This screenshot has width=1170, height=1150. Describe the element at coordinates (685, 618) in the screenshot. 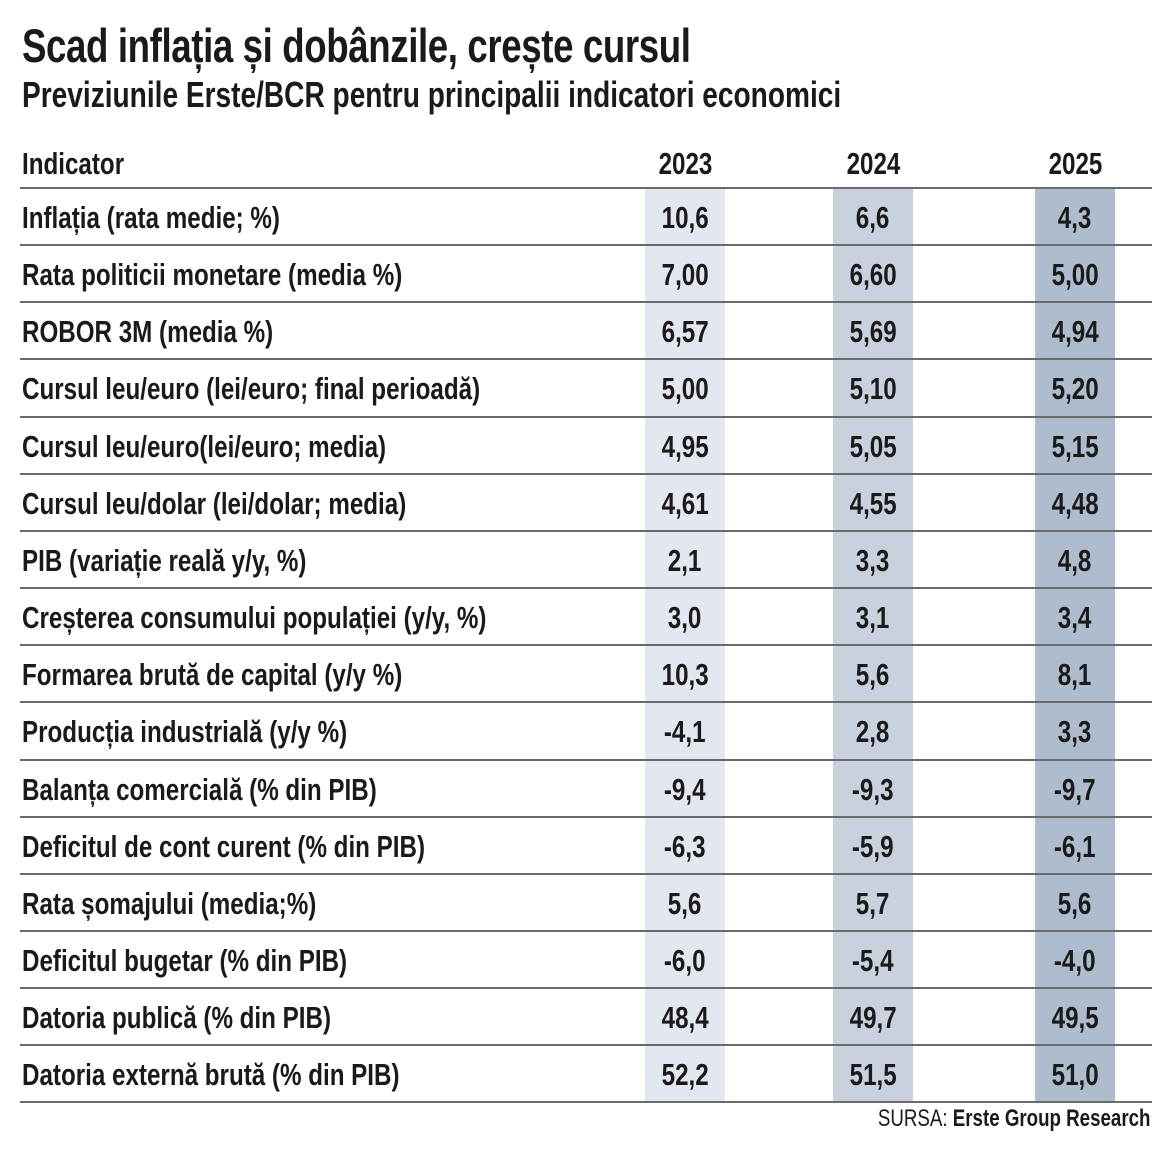

I see `value-cell-2023: 3,0` at that location.